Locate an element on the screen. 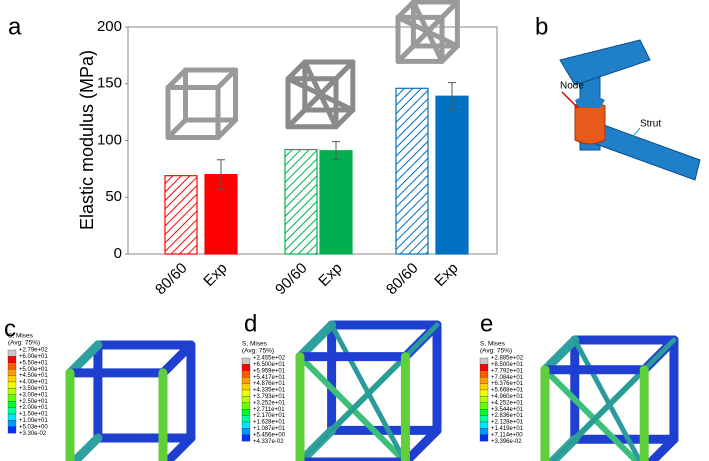 The height and width of the screenshot is (461, 709). x-tick-label: 90/60 is located at coordinates (291, 279).